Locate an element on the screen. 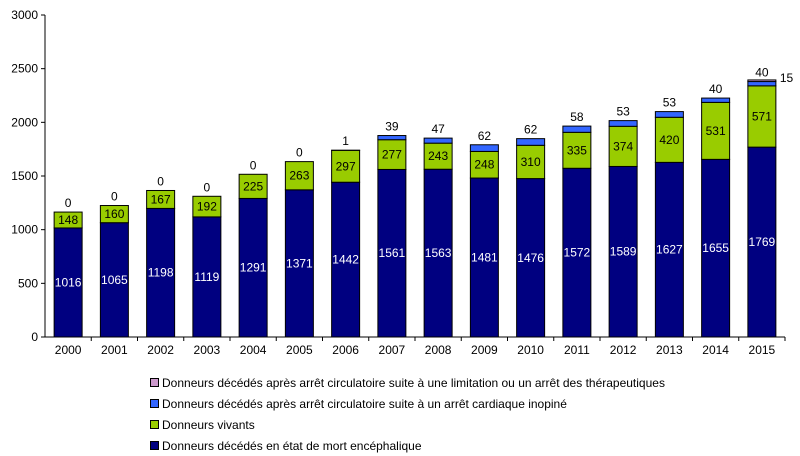  x-tick-label: 2012 is located at coordinates (623, 350).